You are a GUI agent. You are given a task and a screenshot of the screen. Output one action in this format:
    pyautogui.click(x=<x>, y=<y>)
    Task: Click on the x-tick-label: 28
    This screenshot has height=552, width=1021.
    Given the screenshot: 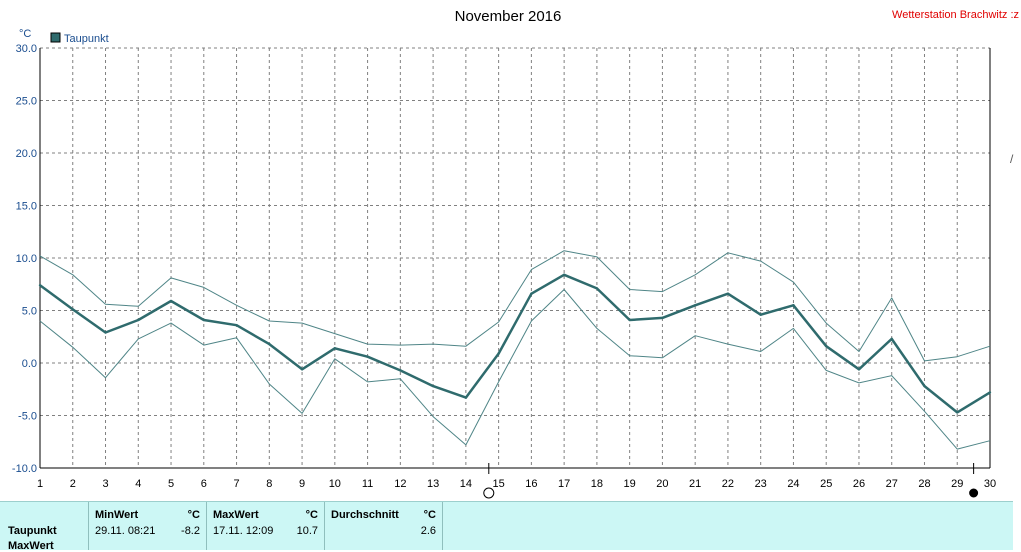 What is the action you would take?
    pyautogui.click(x=924, y=484)
    